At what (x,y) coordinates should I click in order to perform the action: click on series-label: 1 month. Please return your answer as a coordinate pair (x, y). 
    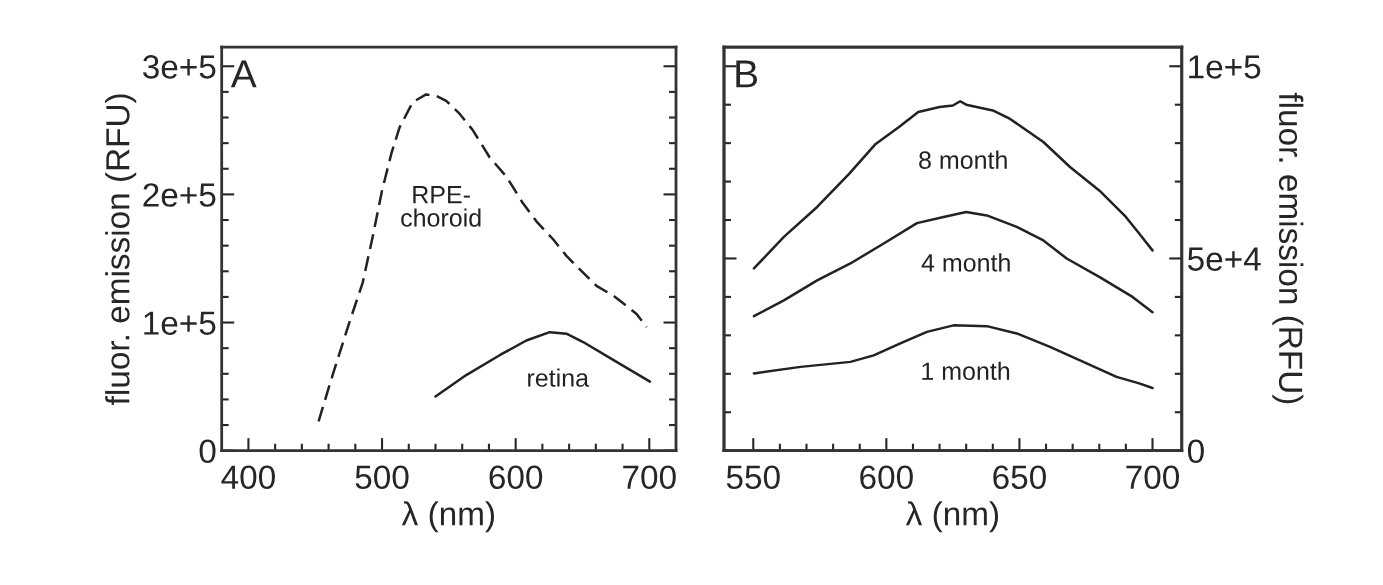
    Looking at the image, I should click on (966, 371).